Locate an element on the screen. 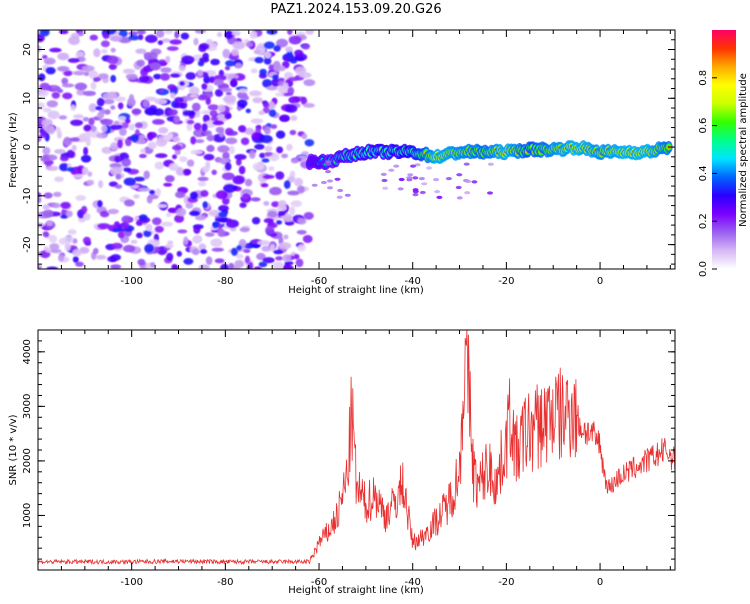 This screenshot has width=750, height=604. spectrogram-ylabel: Frequency (Hz) is located at coordinates (13, 150).